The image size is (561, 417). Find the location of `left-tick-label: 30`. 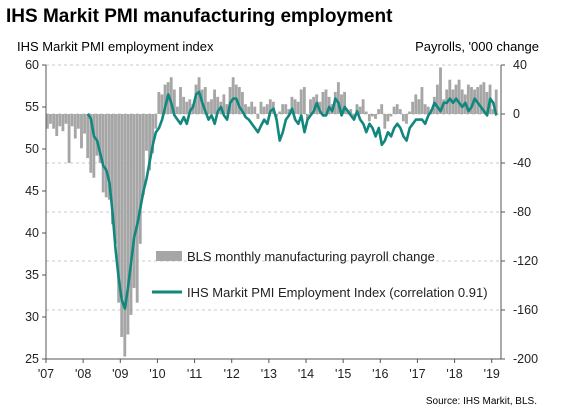

left-tick-label: 30 is located at coordinates (32, 317).